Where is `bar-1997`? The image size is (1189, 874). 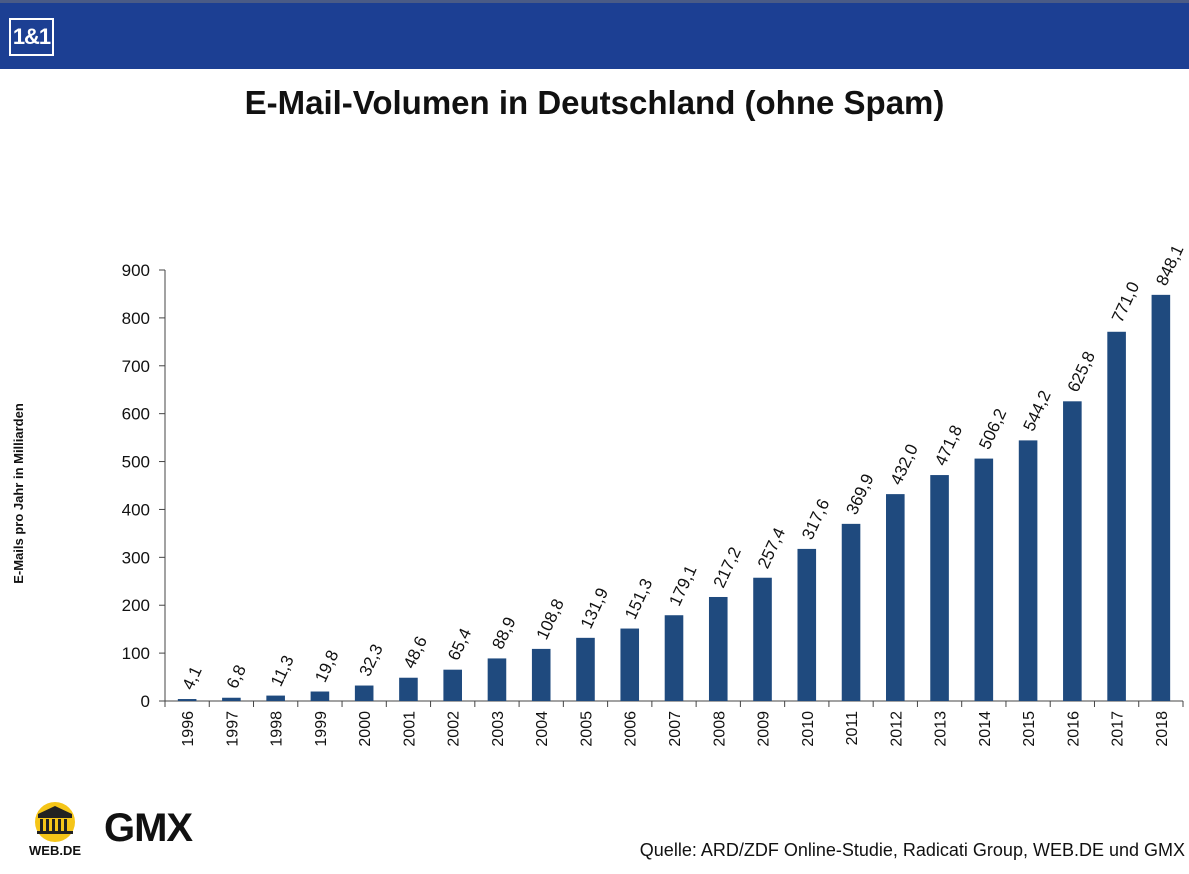
bar-1997 is located at coordinates (231, 699).